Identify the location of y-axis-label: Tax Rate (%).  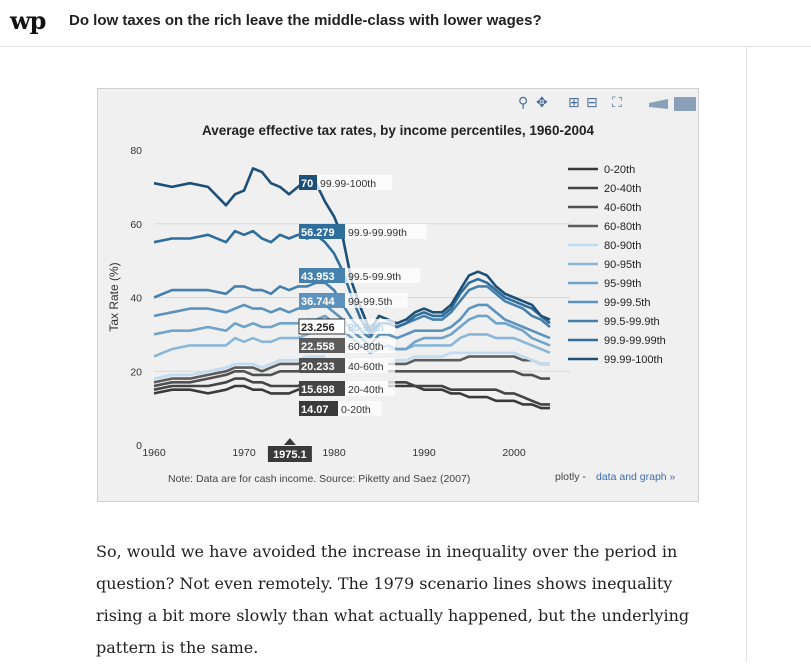
(114, 296).